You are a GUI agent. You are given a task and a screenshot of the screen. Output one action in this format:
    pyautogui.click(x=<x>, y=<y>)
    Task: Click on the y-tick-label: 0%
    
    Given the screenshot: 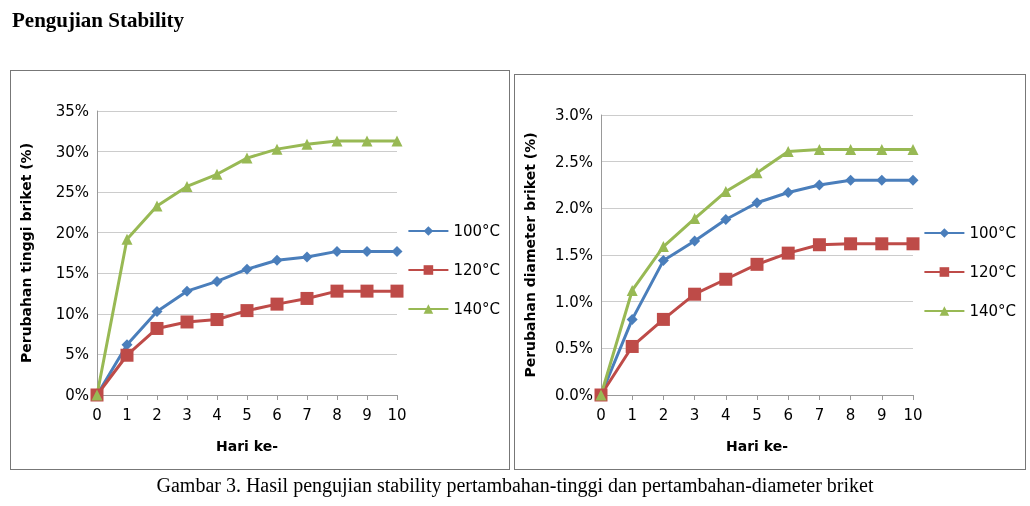 What is the action you would take?
    pyautogui.click(x=77, y=395)
    